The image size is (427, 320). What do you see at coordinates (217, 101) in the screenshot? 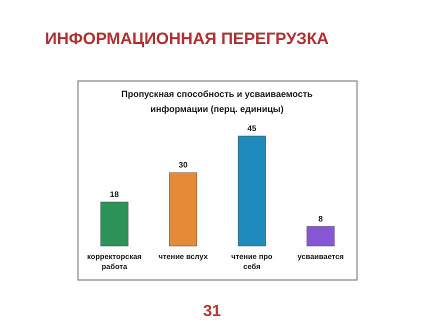
I see `chart-subtitle: Пропускная способность и усваиваемость информации (перц. единицы)` at bounding box center [217, 101].